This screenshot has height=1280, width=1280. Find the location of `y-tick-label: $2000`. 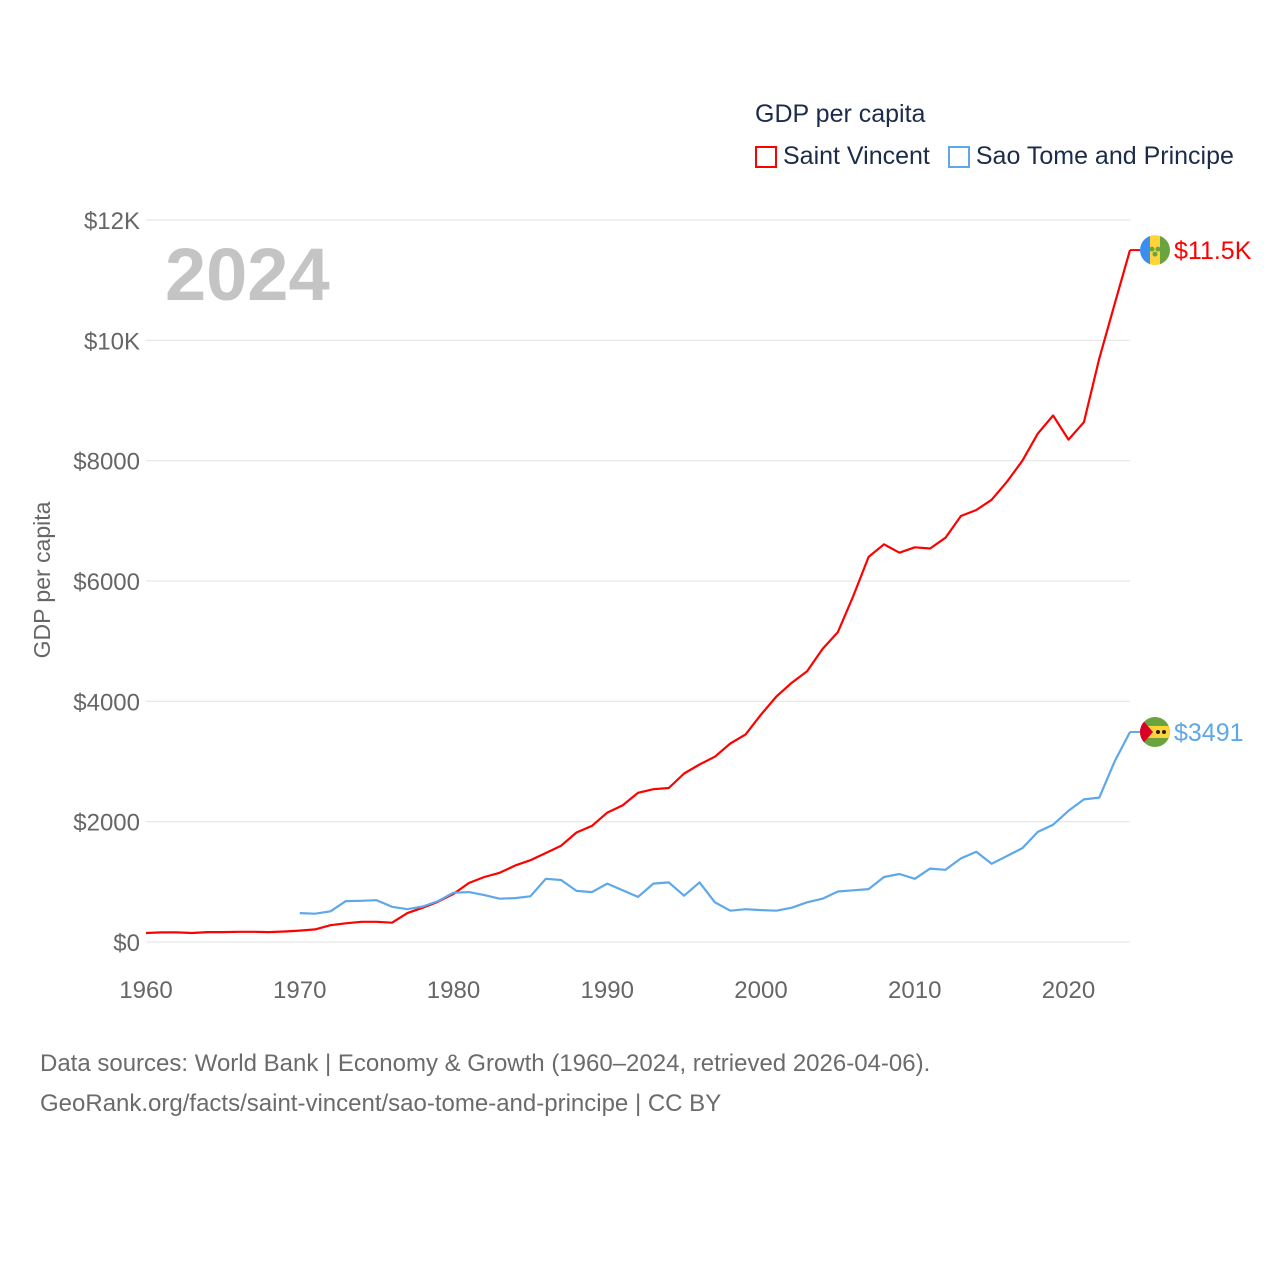

y-tick-label: $2000 is located at coordinates (106, 823).